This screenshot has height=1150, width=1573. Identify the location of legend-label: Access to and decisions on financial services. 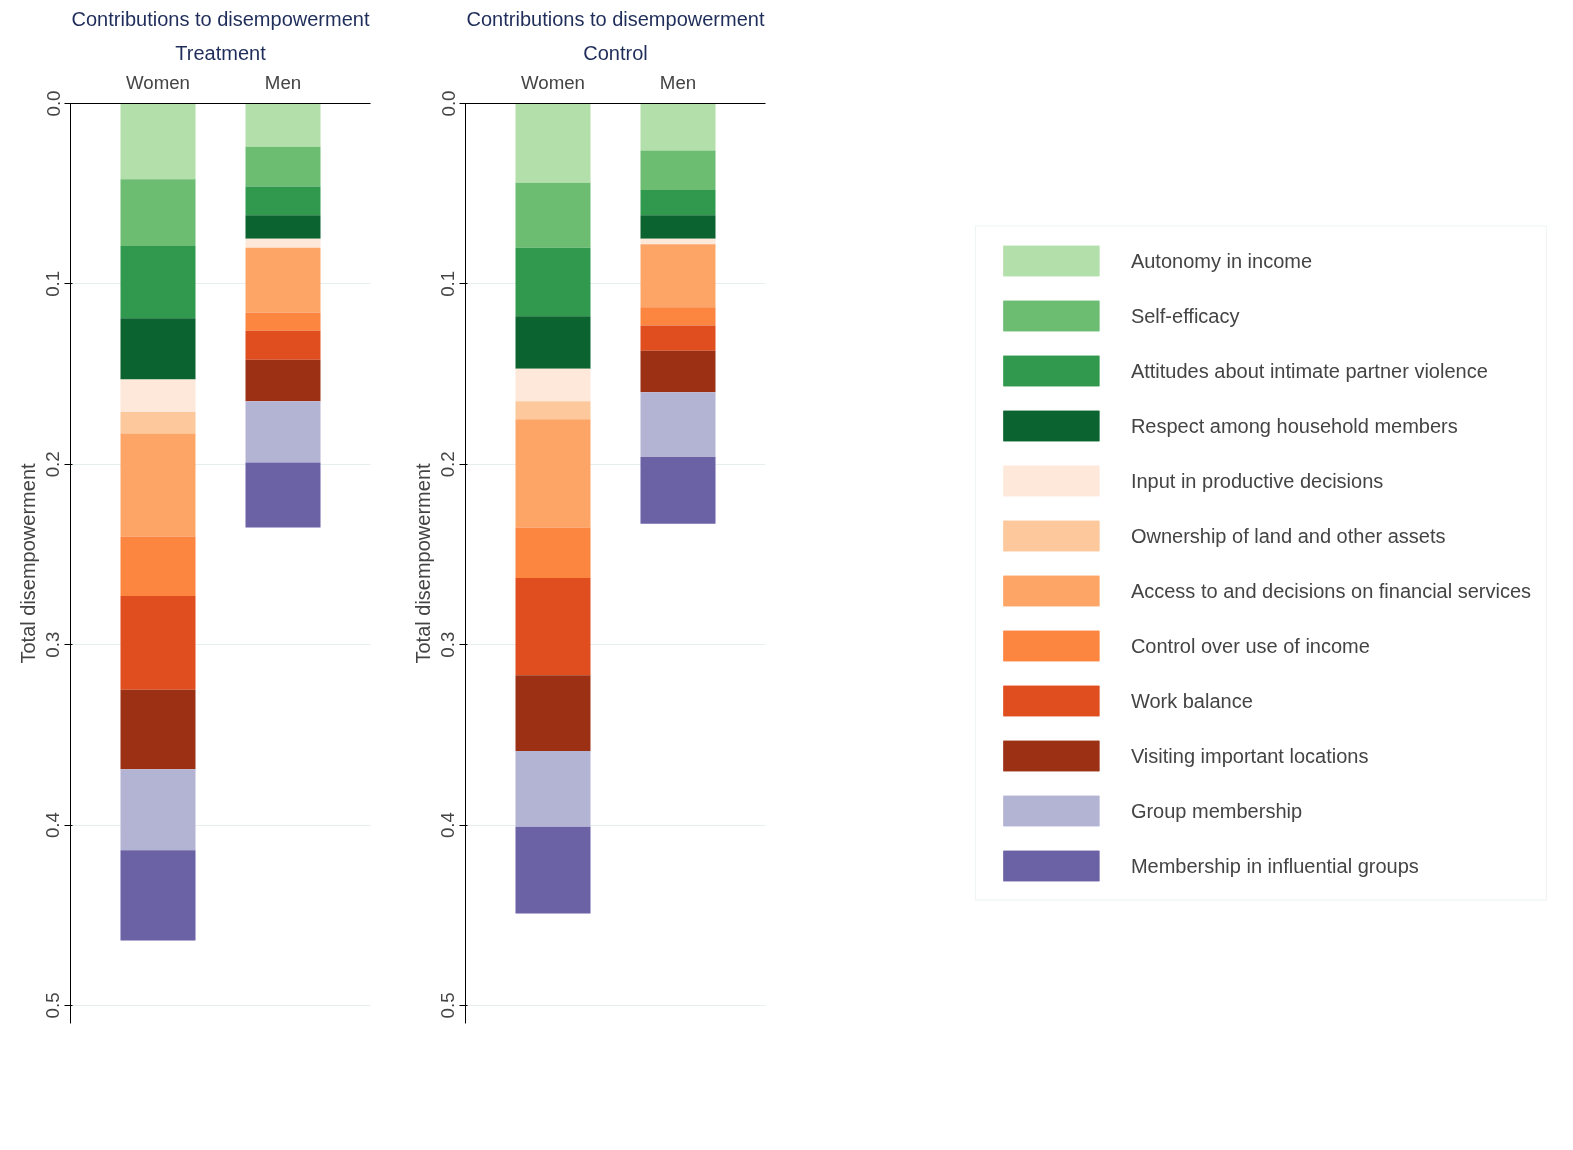
(1331, 590).